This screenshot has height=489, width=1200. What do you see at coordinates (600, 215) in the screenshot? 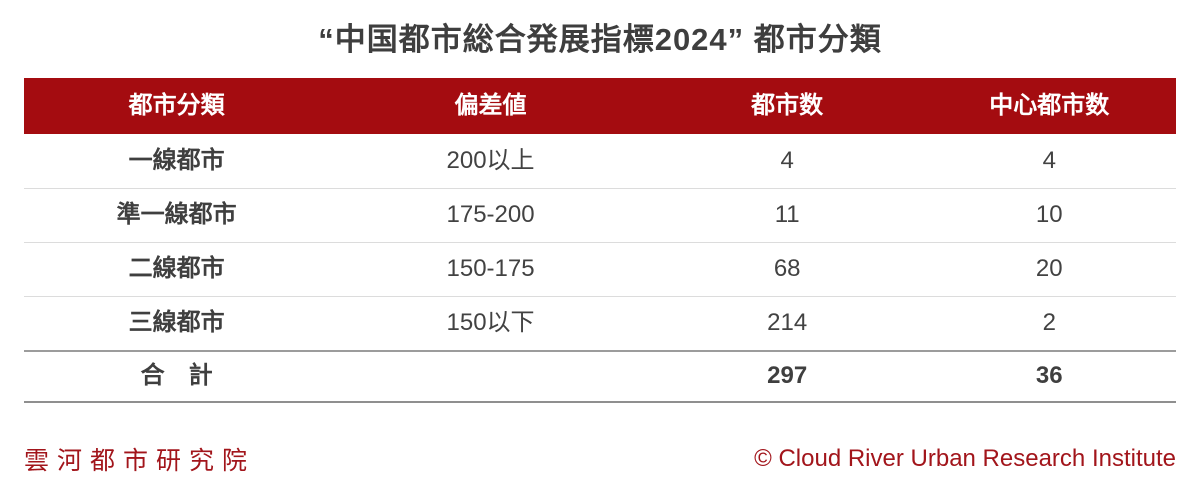
I see `table-row-semi-tier1: 準一線都市 175-200 11 10` at bounding box center [600, 215].